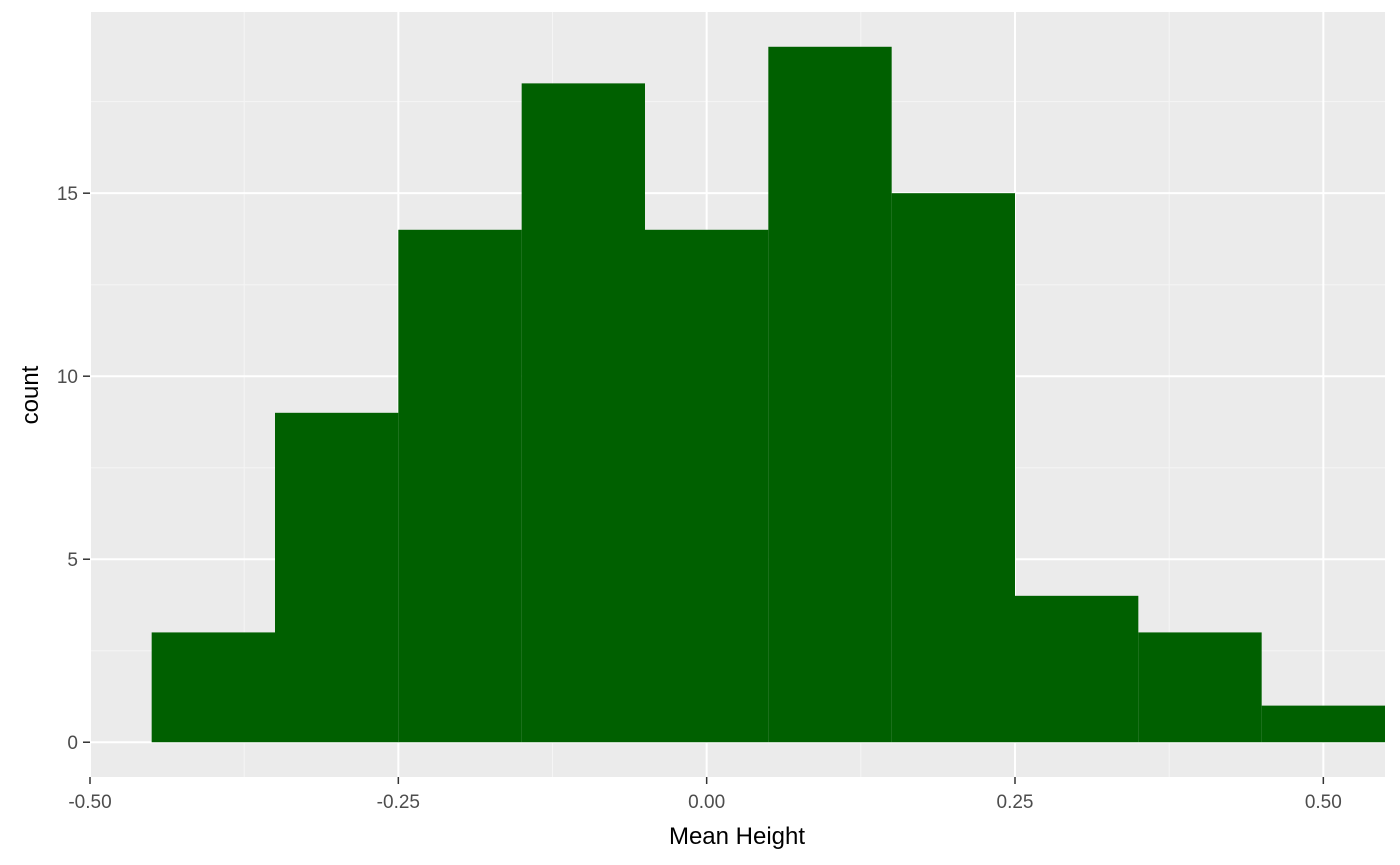  Describe the element at coordinates (30, 394) in the screenshot. I see `y-axis-title: count` at that location.